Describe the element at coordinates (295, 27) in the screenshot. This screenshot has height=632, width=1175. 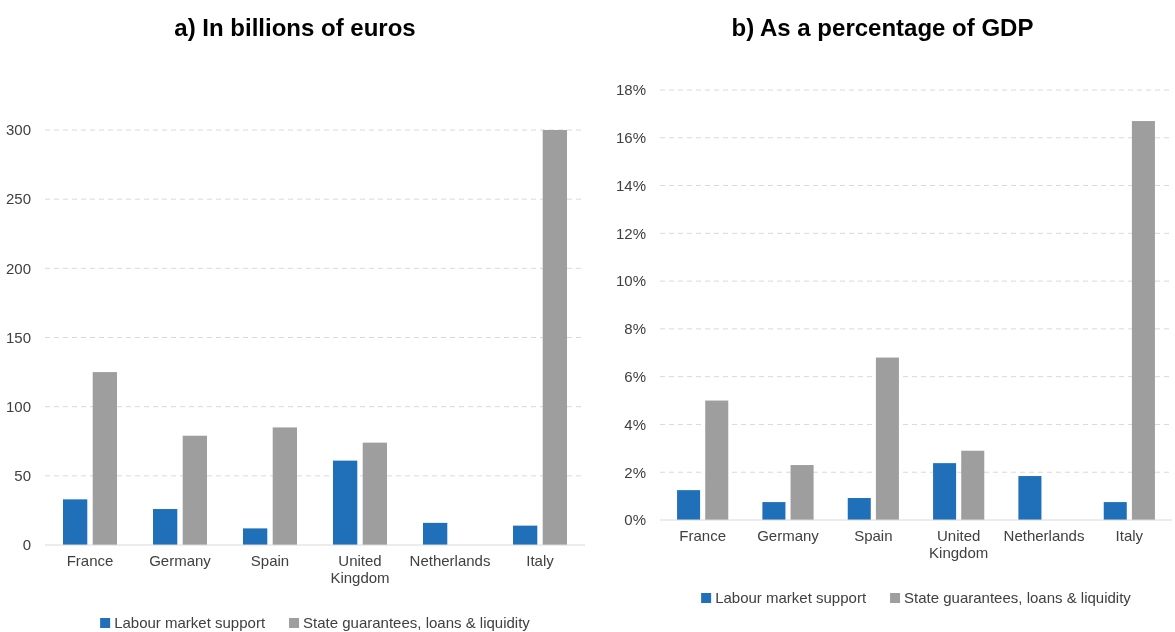
I see `chart-title: a) In billions of euros` at that location.